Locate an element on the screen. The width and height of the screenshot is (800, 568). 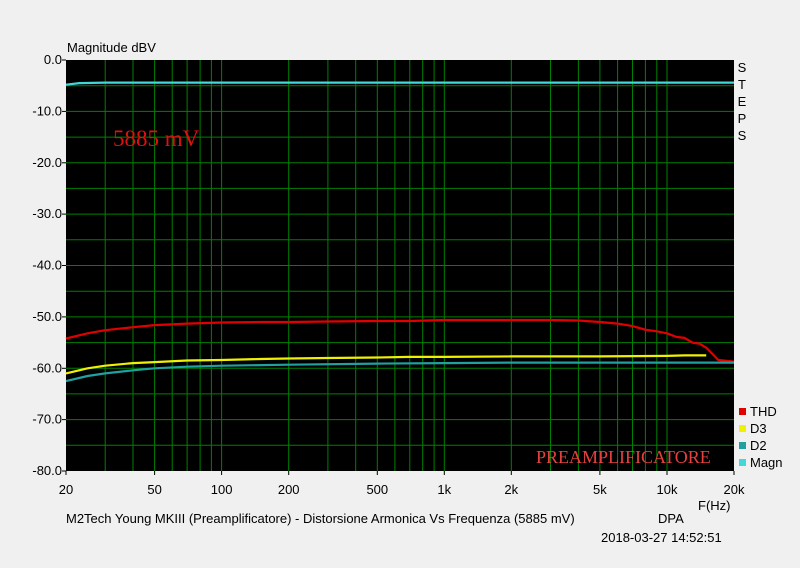
x-tick-label: 500 is located at coordinates (377, 489).